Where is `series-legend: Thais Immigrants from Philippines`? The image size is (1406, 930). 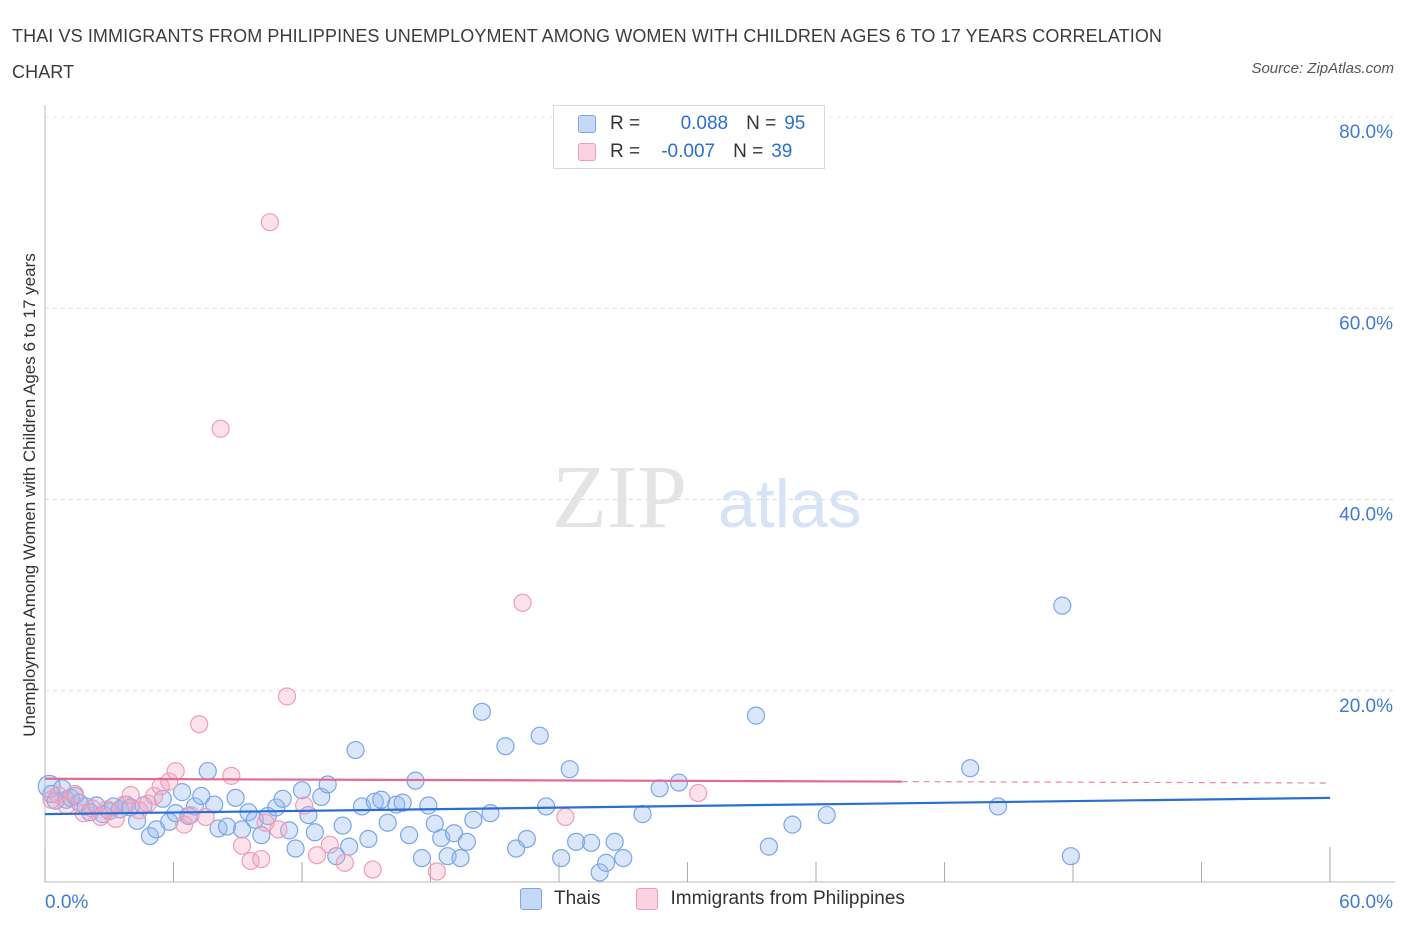 series-legend: Thais Immigrants from Philippines is located at coordinates (730, 899).